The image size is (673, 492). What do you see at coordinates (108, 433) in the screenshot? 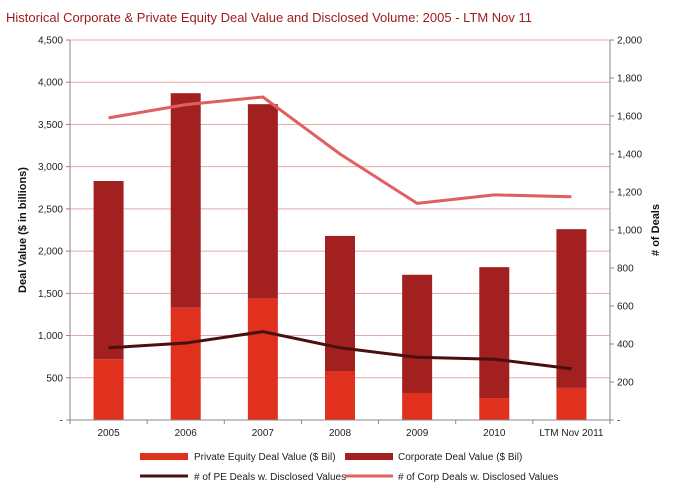
I see `x-tick-label: 2005` at bounding box center [108, 433].